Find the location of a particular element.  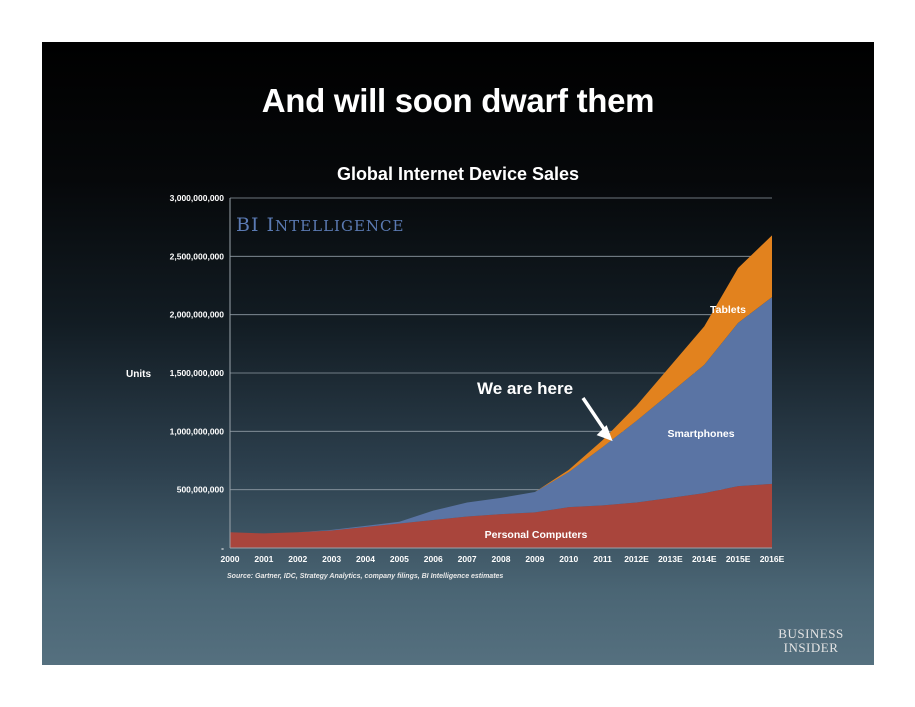

y-tick-label: 1,000,000,000 is located at coordinates (197, 431).